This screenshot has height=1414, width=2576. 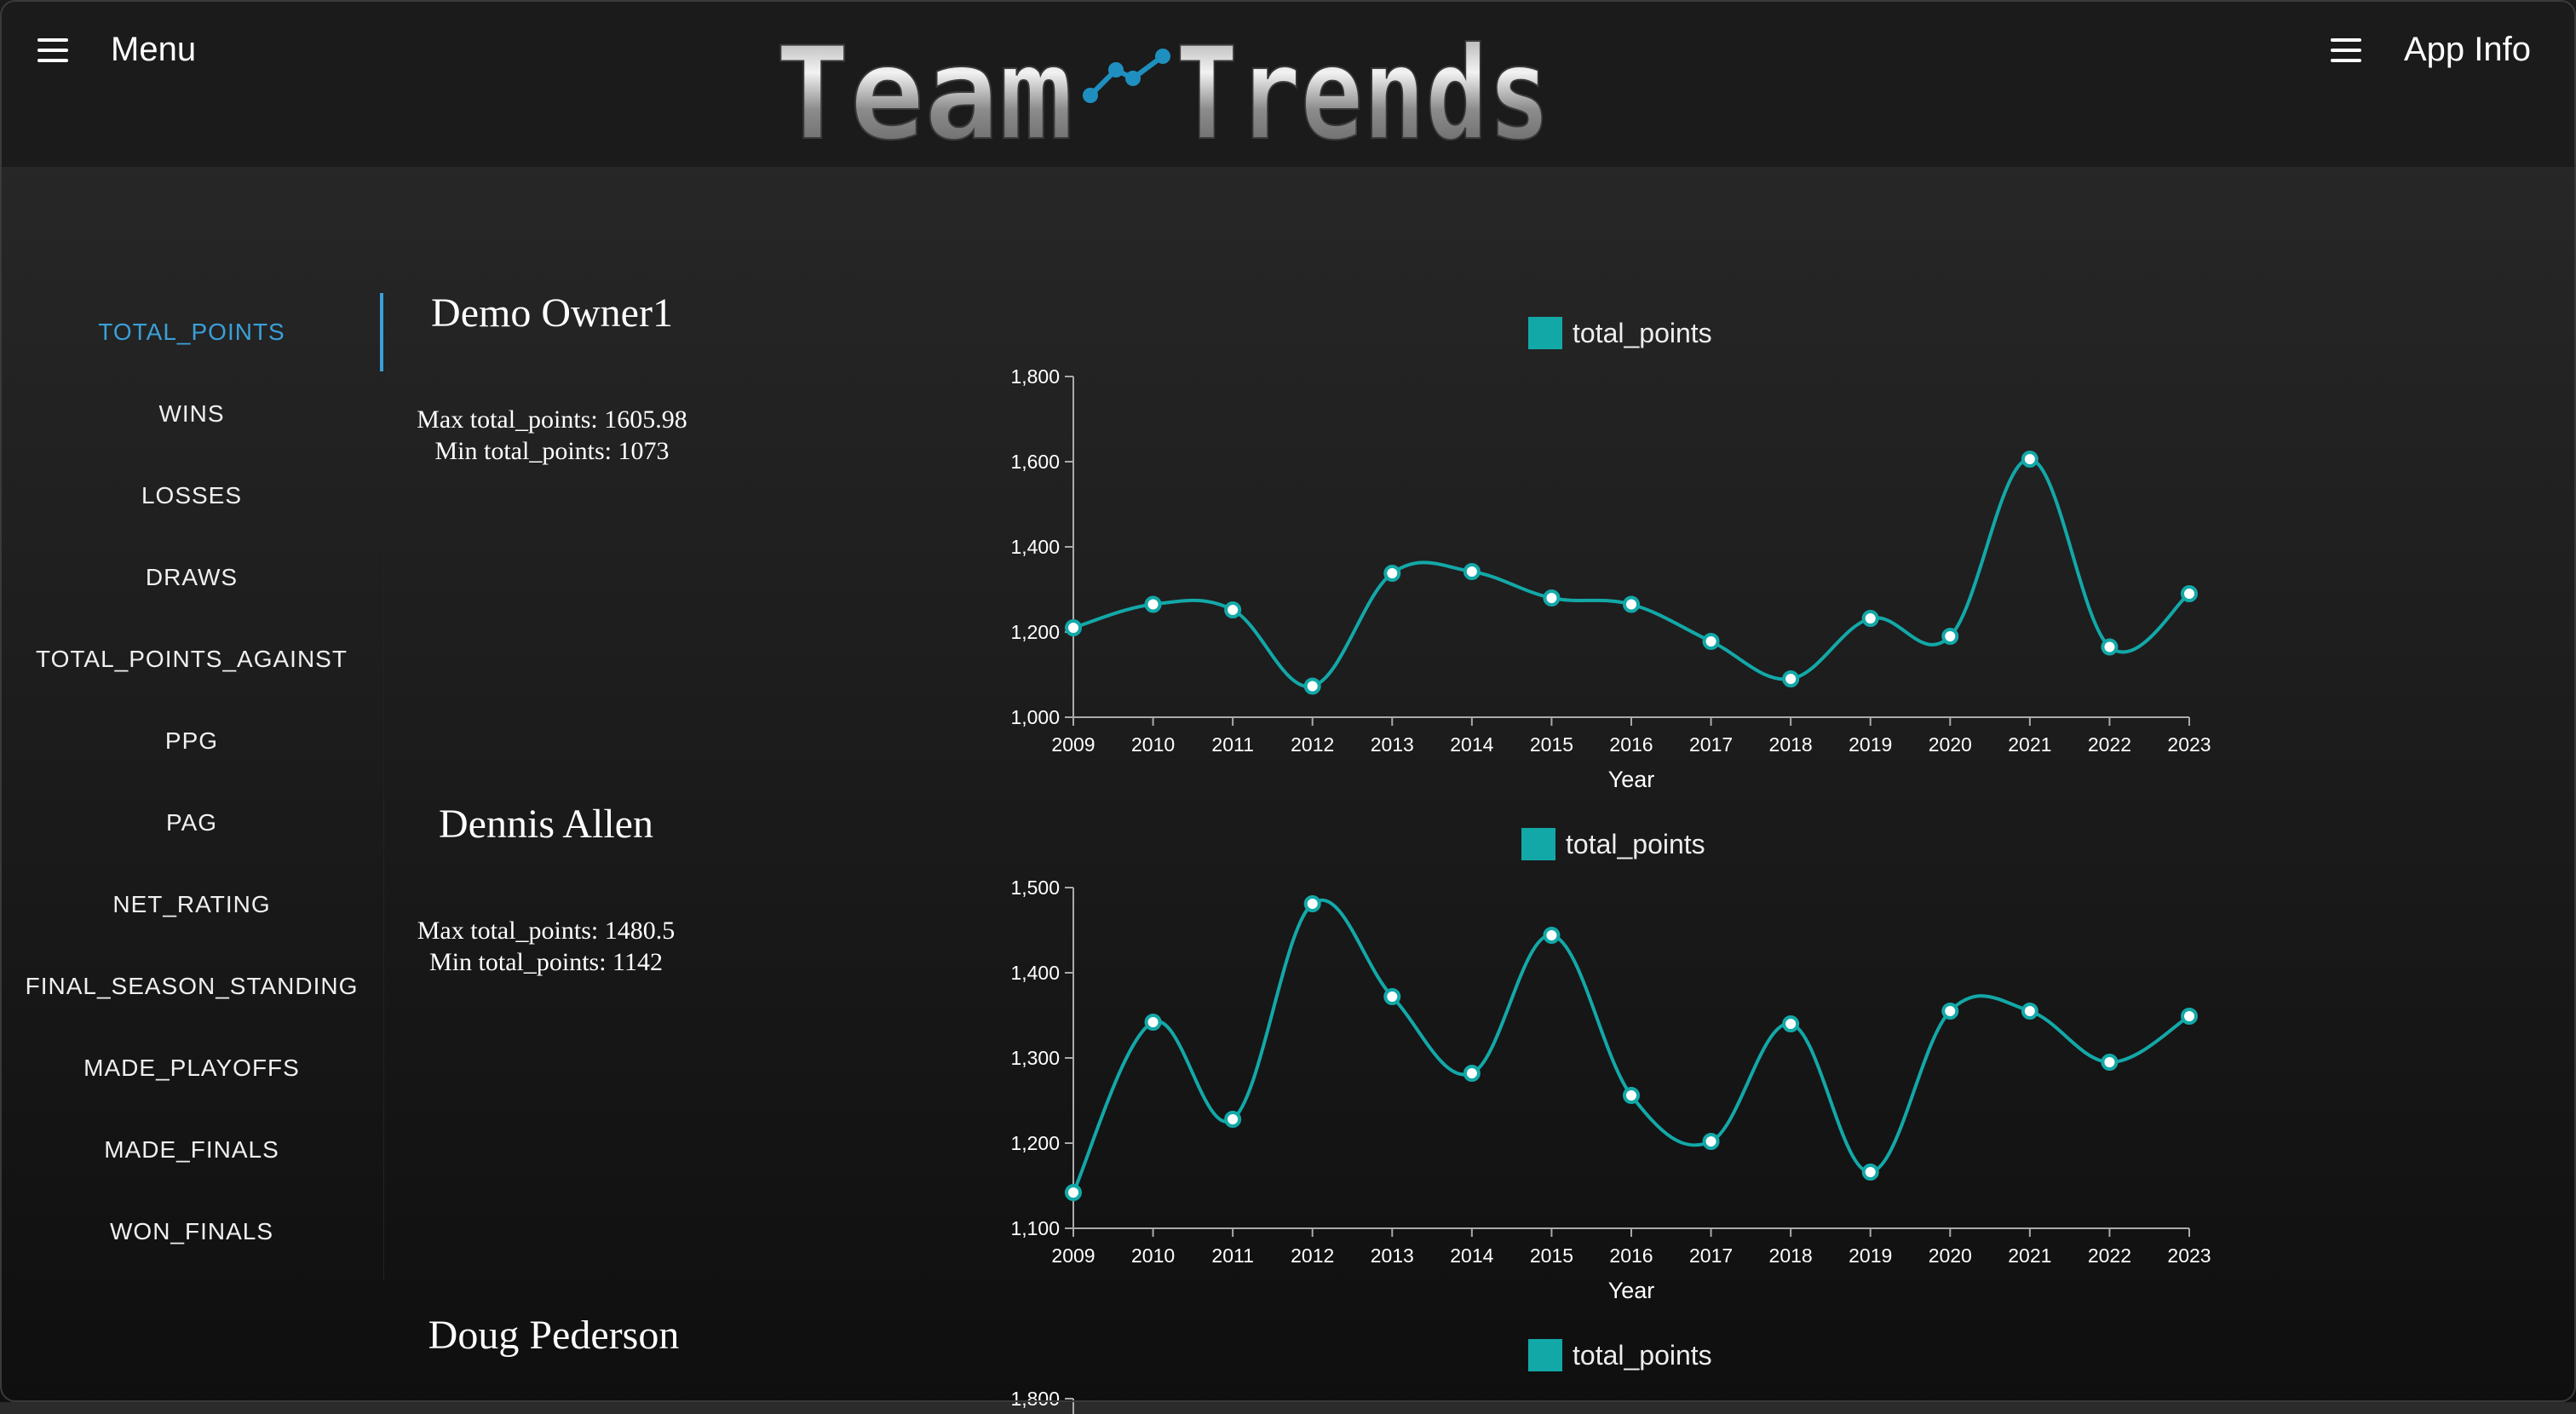 I want to click on sidebar-item-wins: WINS, so click(x=191, y=413).